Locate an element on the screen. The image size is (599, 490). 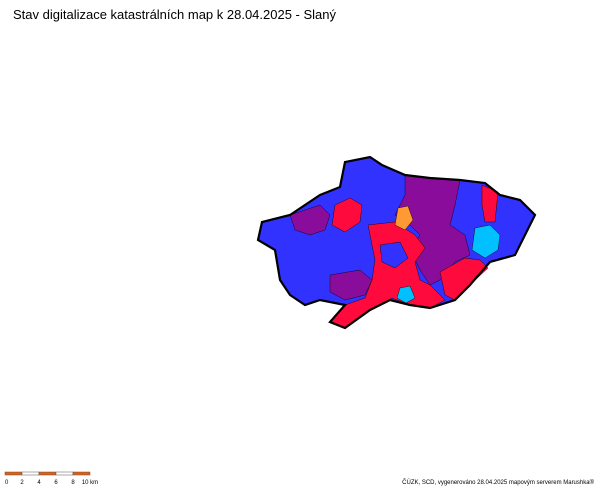
scale-label: 6 is located at coordinates (56, 483).